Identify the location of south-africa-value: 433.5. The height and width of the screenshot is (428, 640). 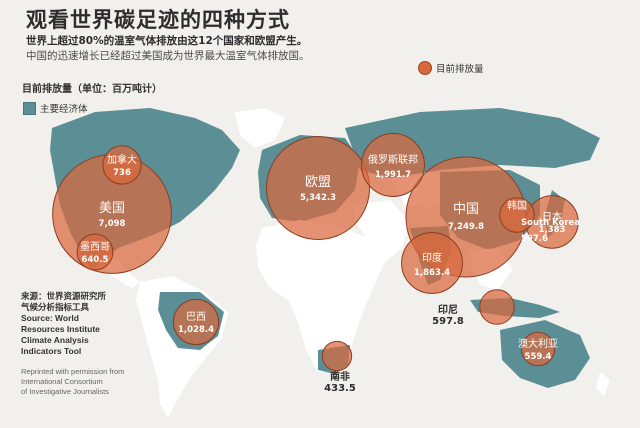
(340, 388).